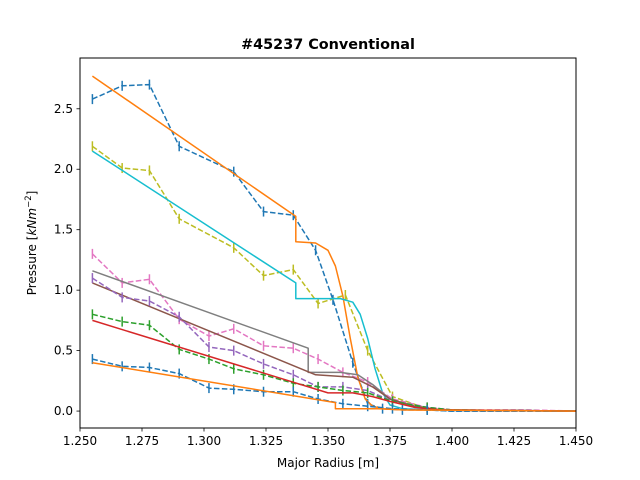 This screenshot has width=640, height=480. I want to click on y-tick-label: 0.5, so click(63, 351).